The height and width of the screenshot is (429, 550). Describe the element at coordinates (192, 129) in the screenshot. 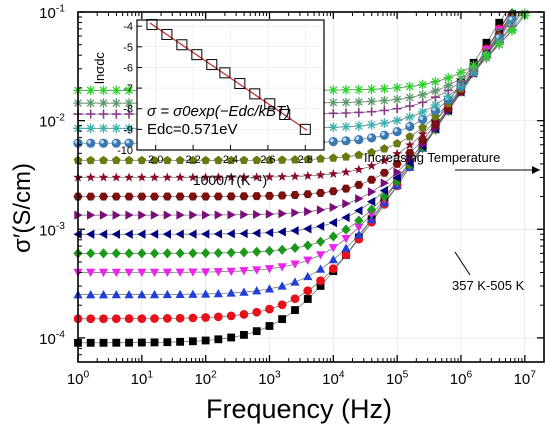

I see `inset-activation-energy: Edc=0.571eV` at that location.